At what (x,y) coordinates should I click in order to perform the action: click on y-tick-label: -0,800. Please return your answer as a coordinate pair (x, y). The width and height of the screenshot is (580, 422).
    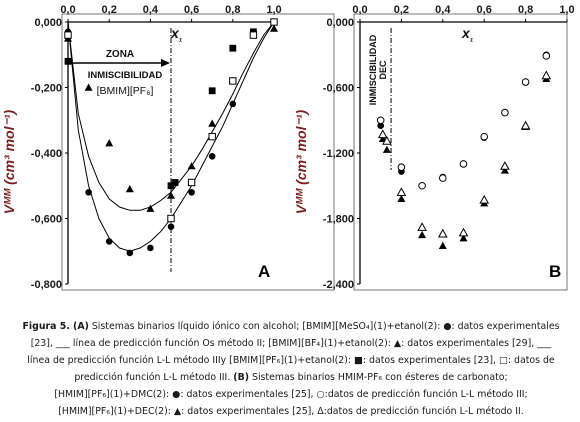
    Looking at the image, I should click on (46, 285).